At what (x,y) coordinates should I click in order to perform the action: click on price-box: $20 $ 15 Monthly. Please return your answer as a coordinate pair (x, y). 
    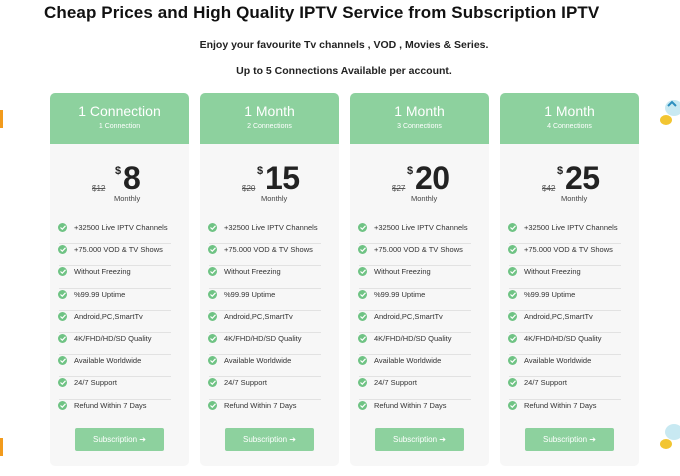
    Looking at the image, I should click on (269, 175).